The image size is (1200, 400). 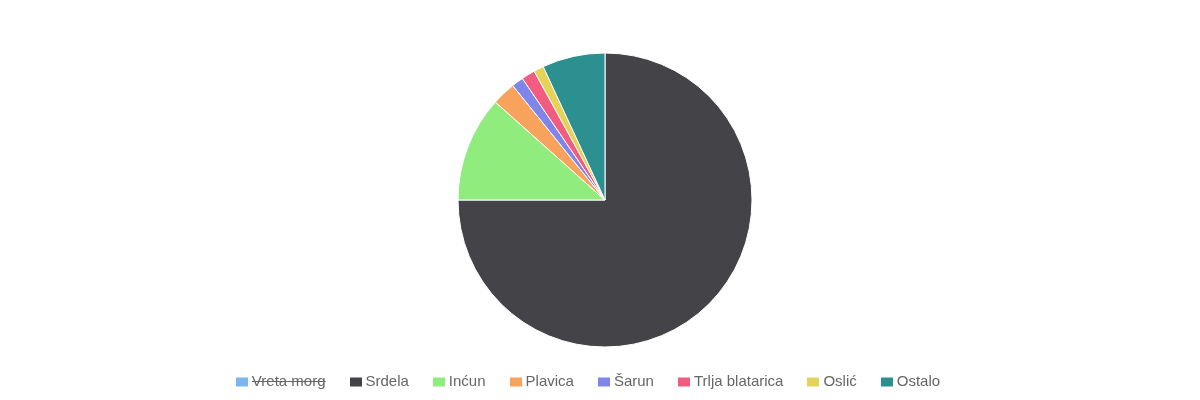 What do you see at coordinates (288, 380) in the screenshot?
I see `legend-label: Vreta morg` at bounding box center [288, 380].